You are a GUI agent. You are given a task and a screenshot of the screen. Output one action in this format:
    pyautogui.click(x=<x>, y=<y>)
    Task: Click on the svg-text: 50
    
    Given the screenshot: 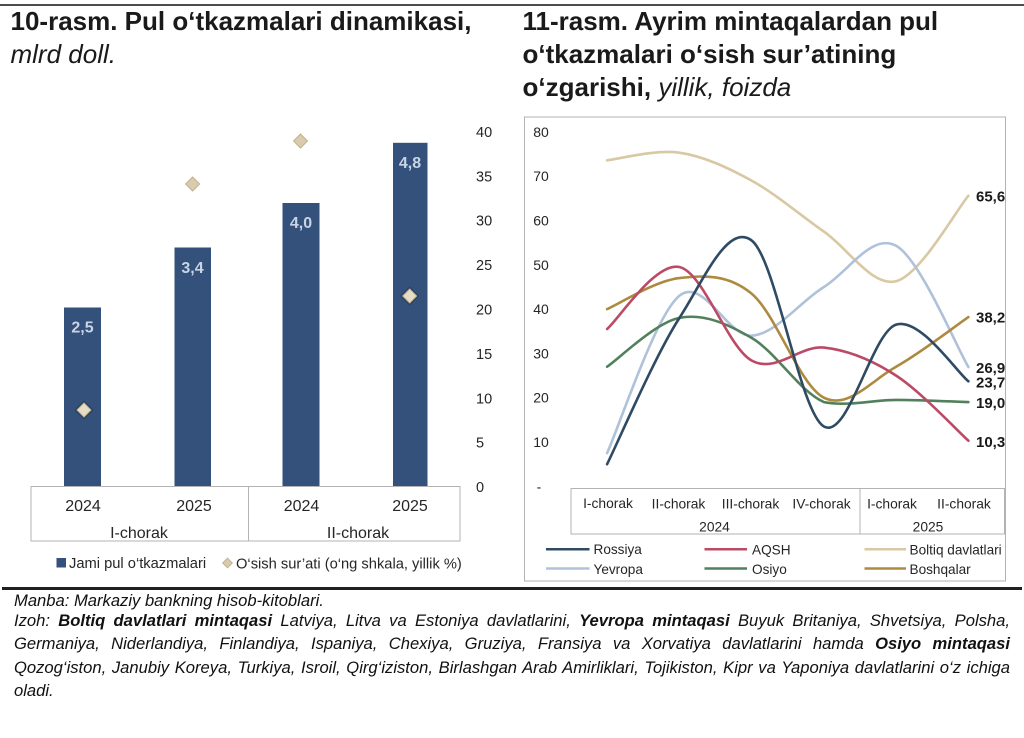 What is the action you would take?
    pyautogui.click(x=541, y=265)
    